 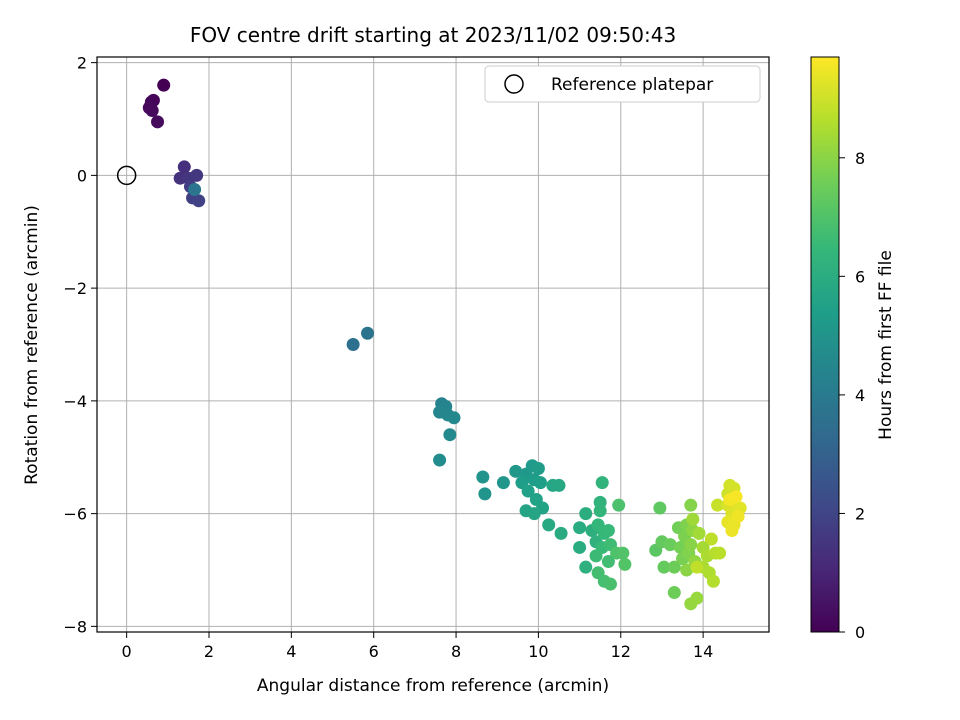 I want to click on legend-marker-reference, so click(x=514, y=84).